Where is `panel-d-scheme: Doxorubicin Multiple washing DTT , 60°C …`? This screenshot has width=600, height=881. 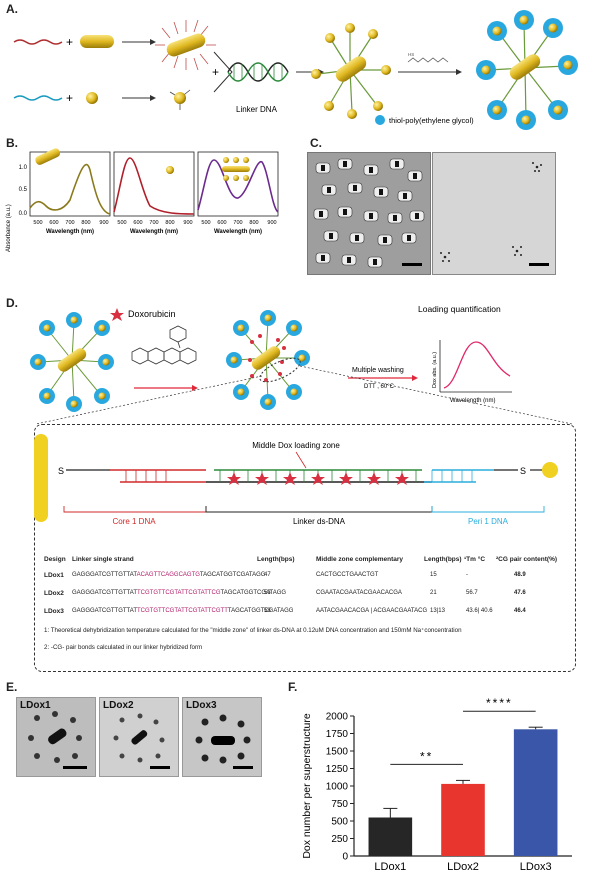 panel-d-scheme: Doxorubicin Multiple washing DTT , 60°C … is located at coordinates (301, 364).